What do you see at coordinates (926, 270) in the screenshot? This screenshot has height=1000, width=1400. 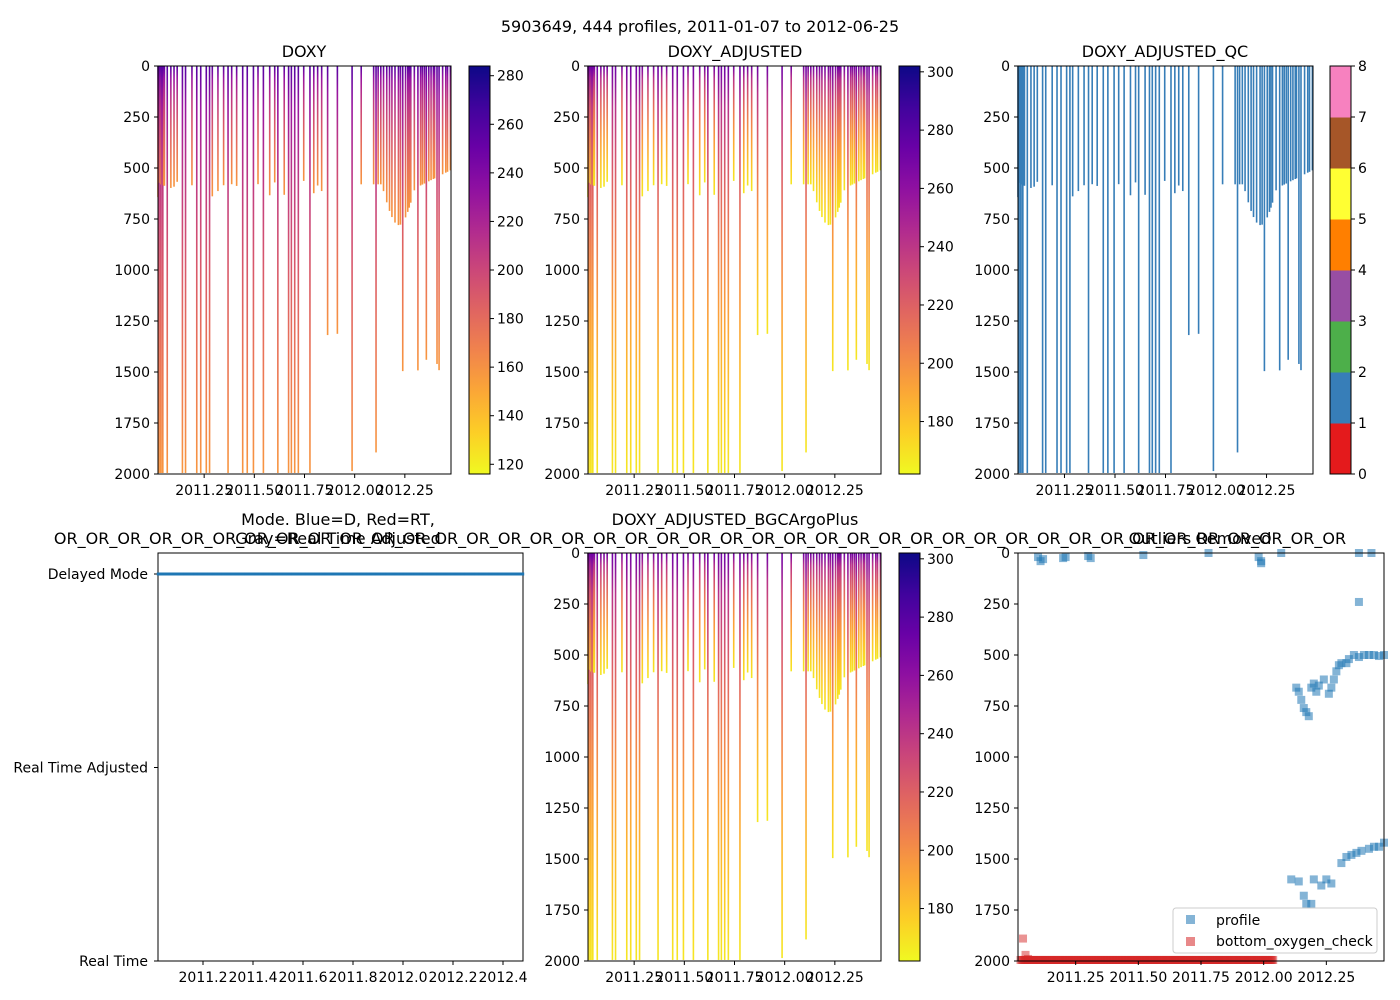 I see `panel-doxy-adjusted-colorbar: 180 200 220 240 260 280 300` at bounding box center [926, 270].